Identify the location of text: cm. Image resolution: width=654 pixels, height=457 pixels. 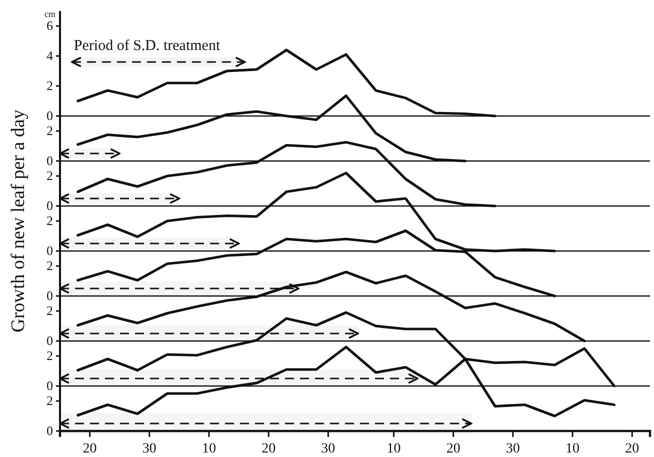
(50, 14).